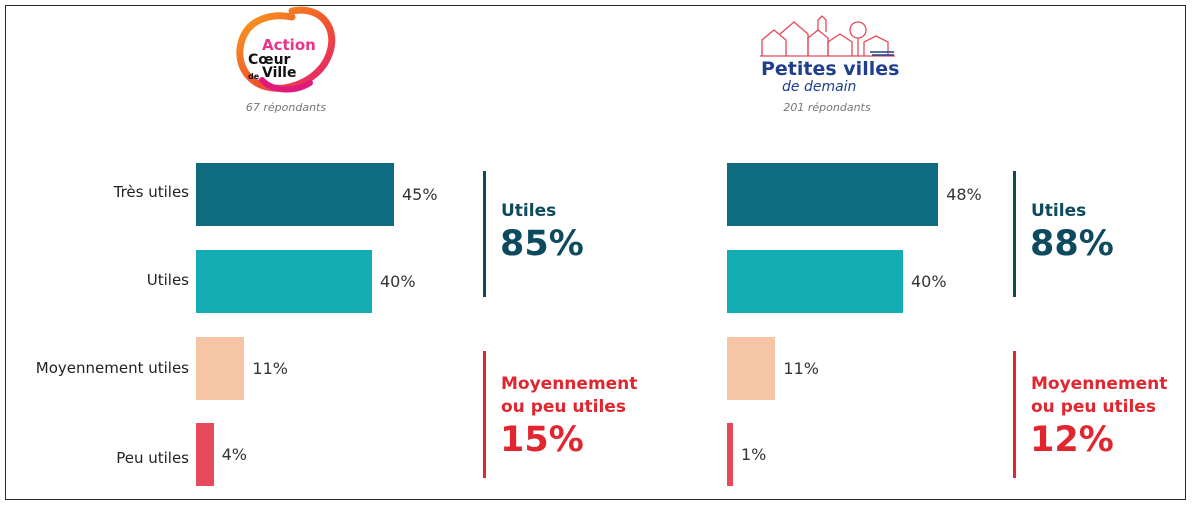 The height and width of the screenshot is (507, 1193). Describe the element at coordinates (929, 281) in the screenshot. I see `value-label-pvd-utiles: 40%` at that location.